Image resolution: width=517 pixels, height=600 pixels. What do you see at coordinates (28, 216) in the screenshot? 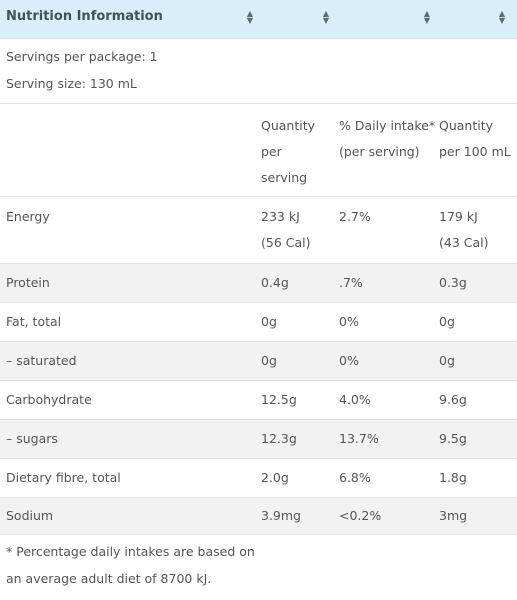
I see `nutrient-name: Energy` at bounding box center [28, 216].